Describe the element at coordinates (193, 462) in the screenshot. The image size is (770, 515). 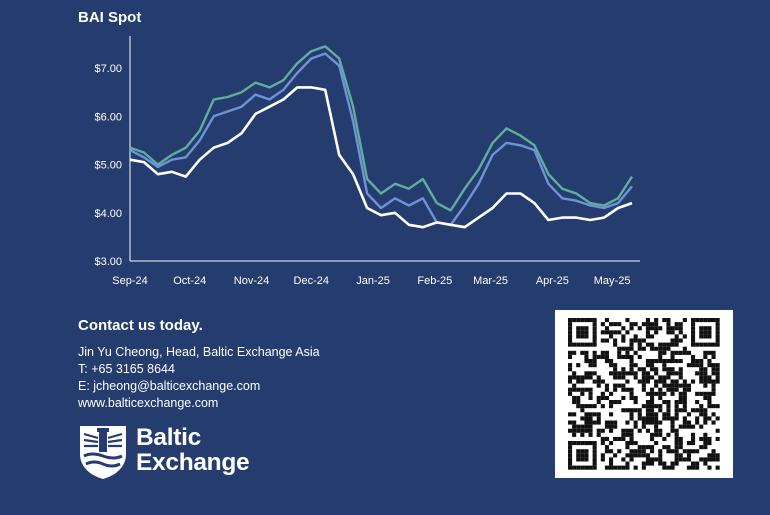
I see `logo-text-line2: Exchange` at that location.